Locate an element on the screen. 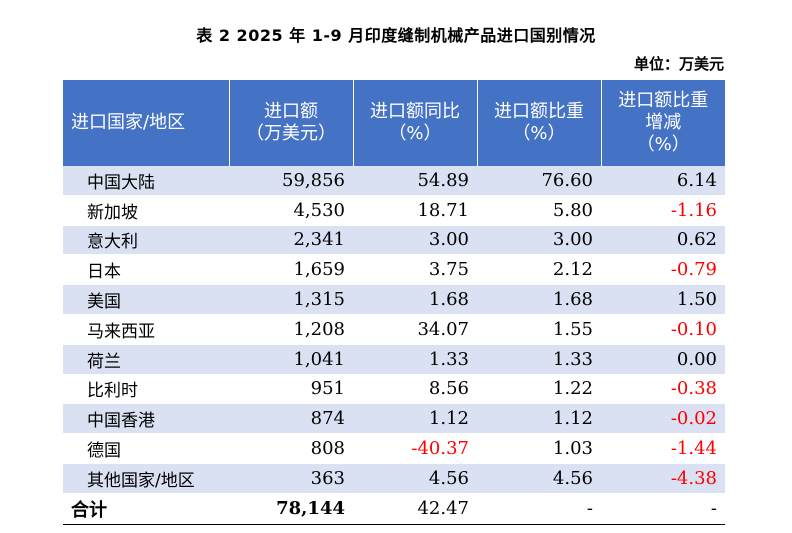  change-cell: 0.62 is located at coordinates (663, 240).